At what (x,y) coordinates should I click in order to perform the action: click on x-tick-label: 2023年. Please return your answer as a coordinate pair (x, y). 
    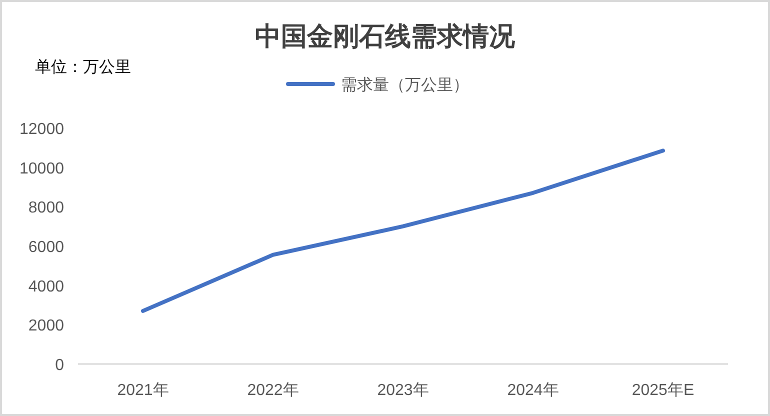
    Looking at the image, I should click on (403, 390).